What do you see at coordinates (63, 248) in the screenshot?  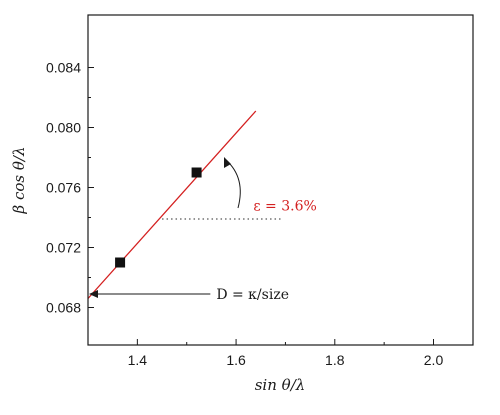 I see `y-tick-label: 0.072` at bounding box center [63, 248].